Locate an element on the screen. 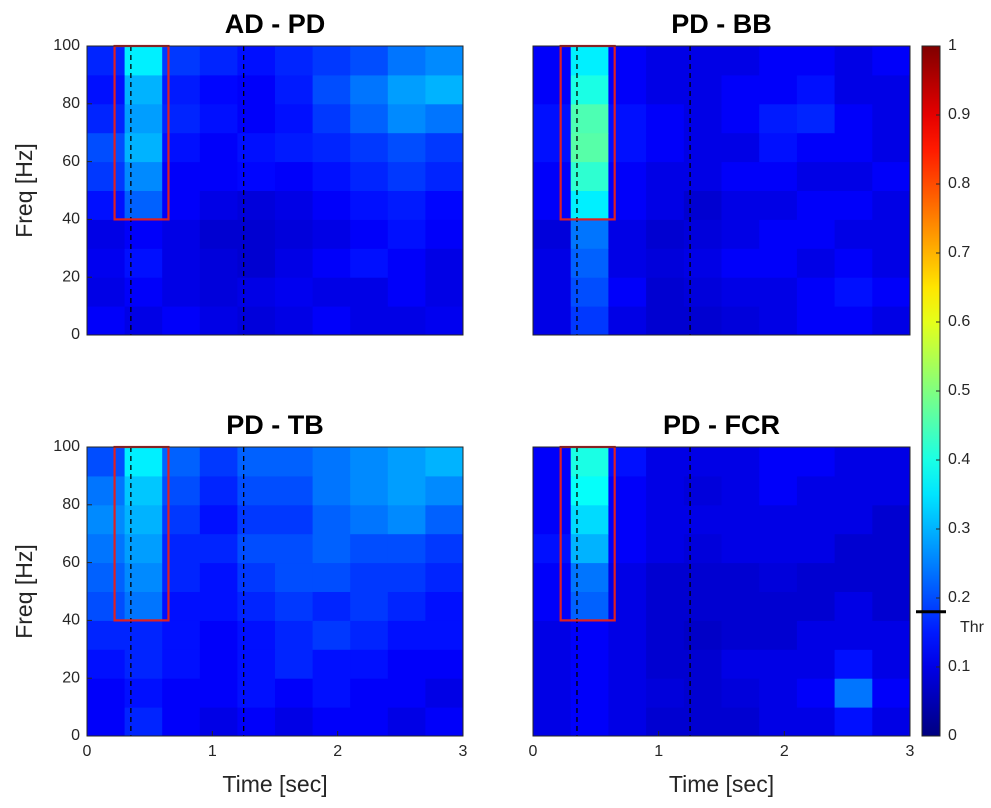  threshold-label: Thr is located at coordinates (972, 627).